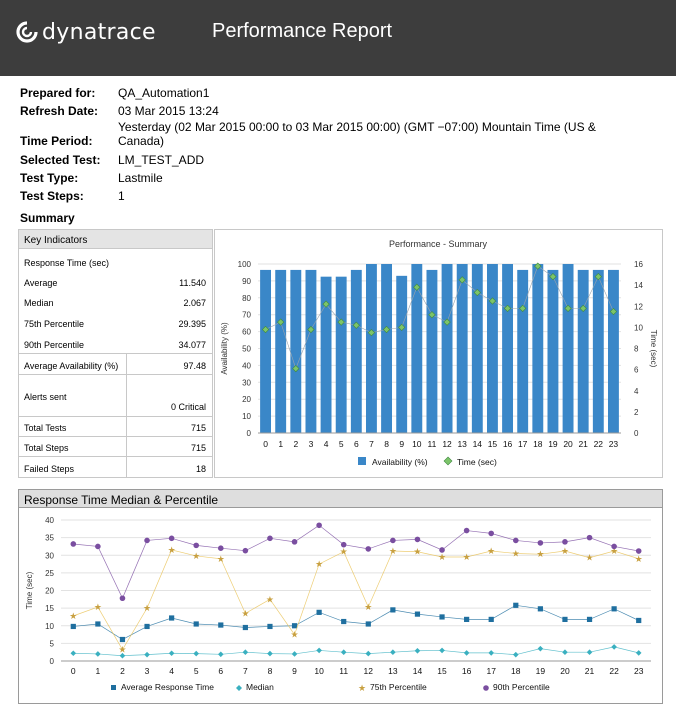 The image size is (676, 709). Describe the element at coordinates (194, 366) in the screenshot. I see `ki-value: 97.48` at that location.